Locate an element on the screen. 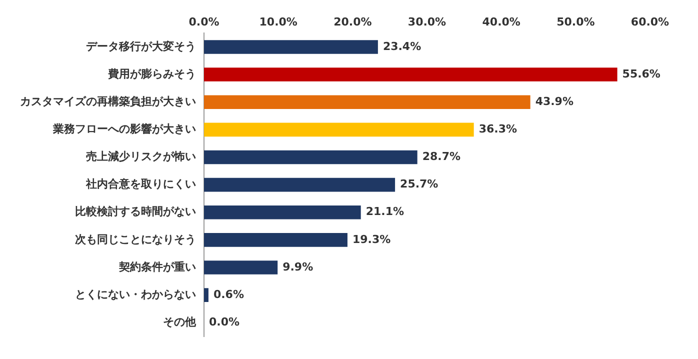 The width and height of the screenshot is (698, 359). data-label: 28.7% is located at coordinates (441, 157).